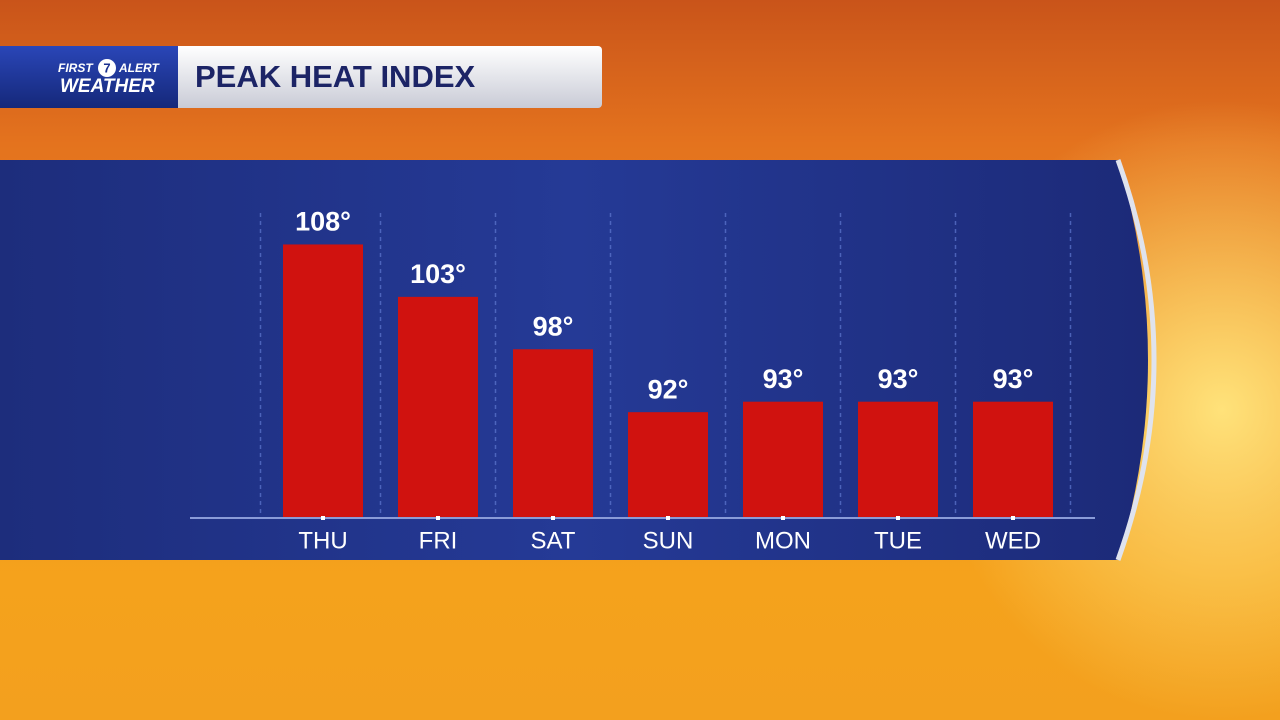  What do you see at coordinates (139, 68) in the screenshot?
I see `logo-text: ALERT` at bounding box center [139, 68].